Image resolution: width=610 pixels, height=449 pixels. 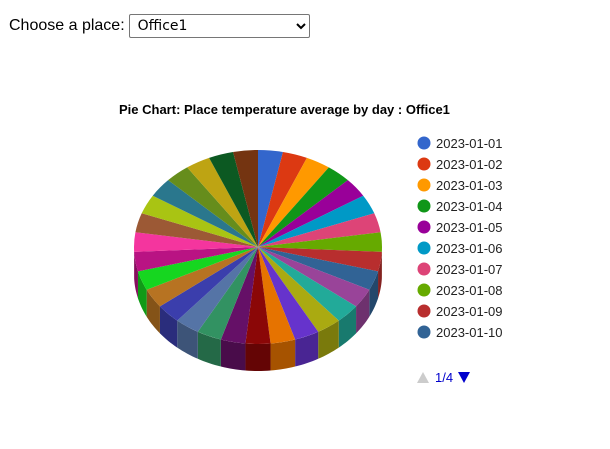 I want to click on legend-label: 2023-01-10, so click(x=469, y=332).